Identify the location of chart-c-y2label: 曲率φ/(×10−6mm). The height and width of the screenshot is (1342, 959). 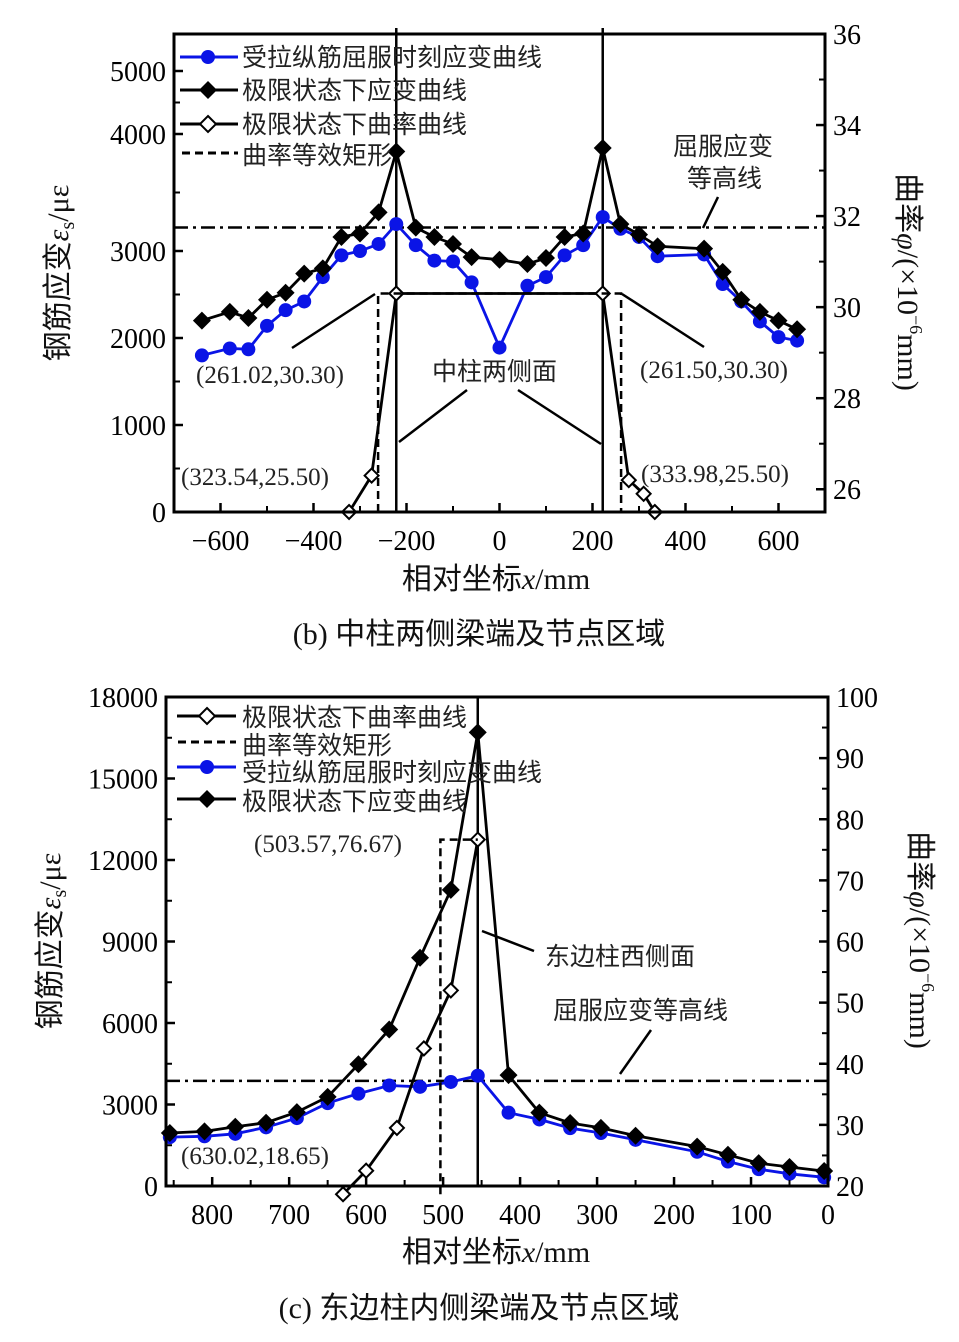
(920, 940).